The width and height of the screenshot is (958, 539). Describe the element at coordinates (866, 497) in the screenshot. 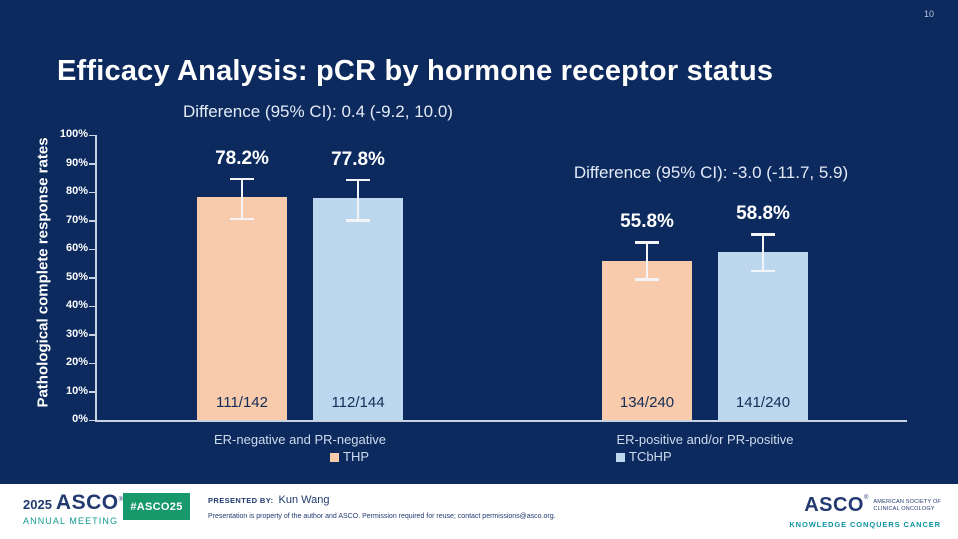

I see `society-registered-mark-icon: ®` at that location.